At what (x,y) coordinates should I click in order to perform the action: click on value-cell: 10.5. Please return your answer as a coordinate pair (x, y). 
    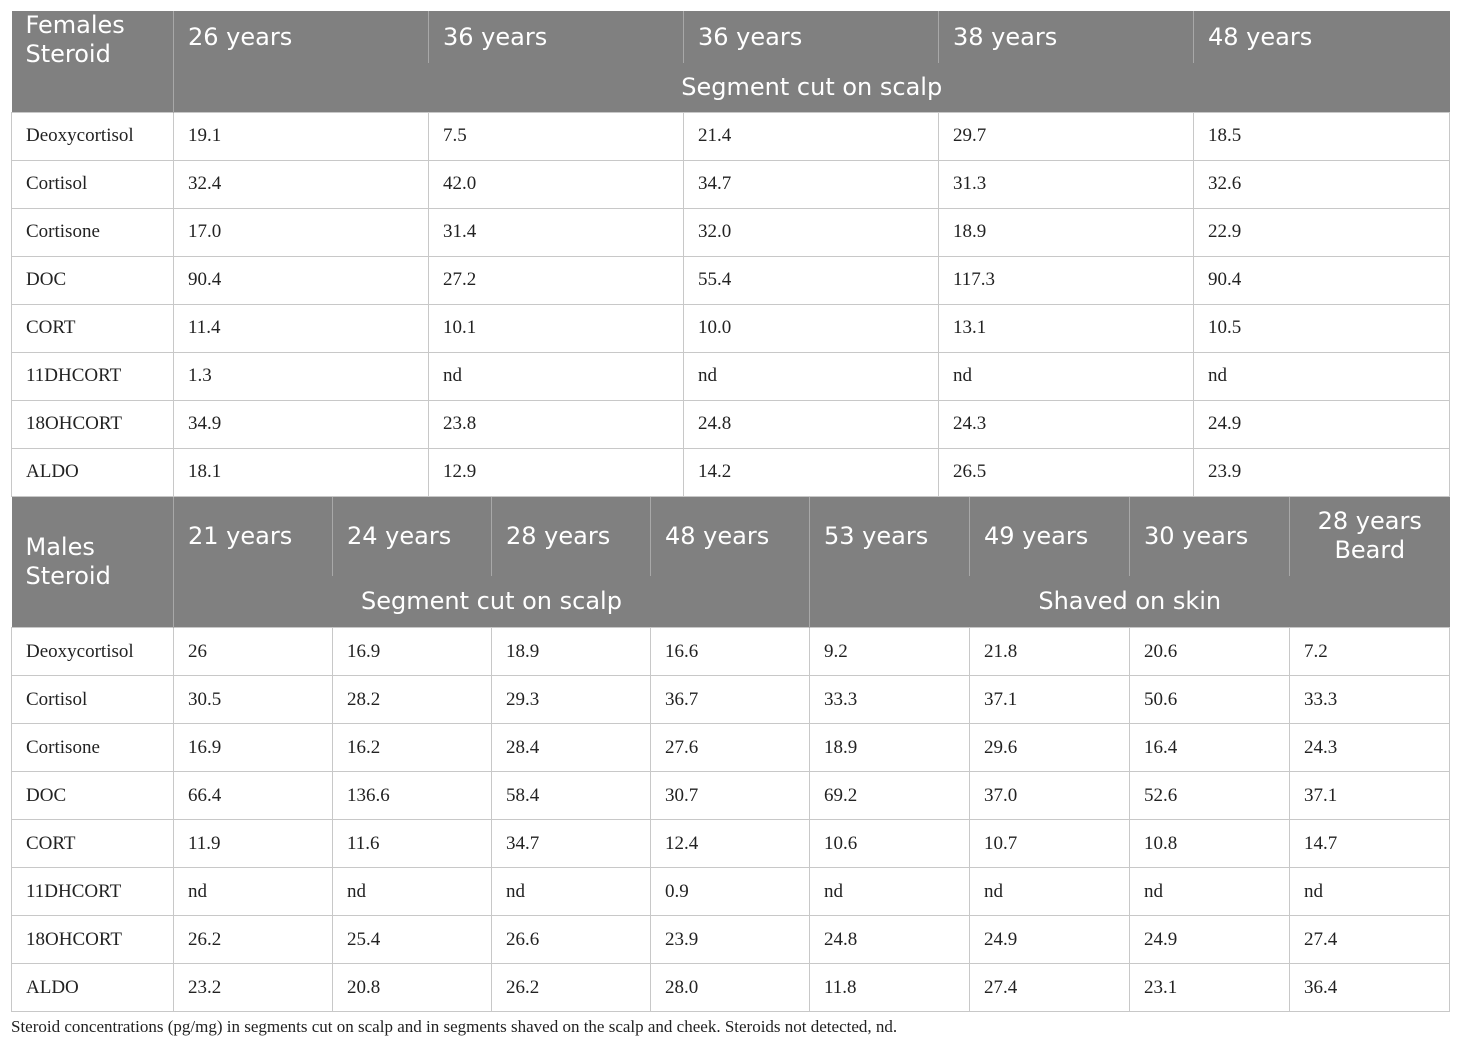
    Looking at the image, I should click on (1321, 328).